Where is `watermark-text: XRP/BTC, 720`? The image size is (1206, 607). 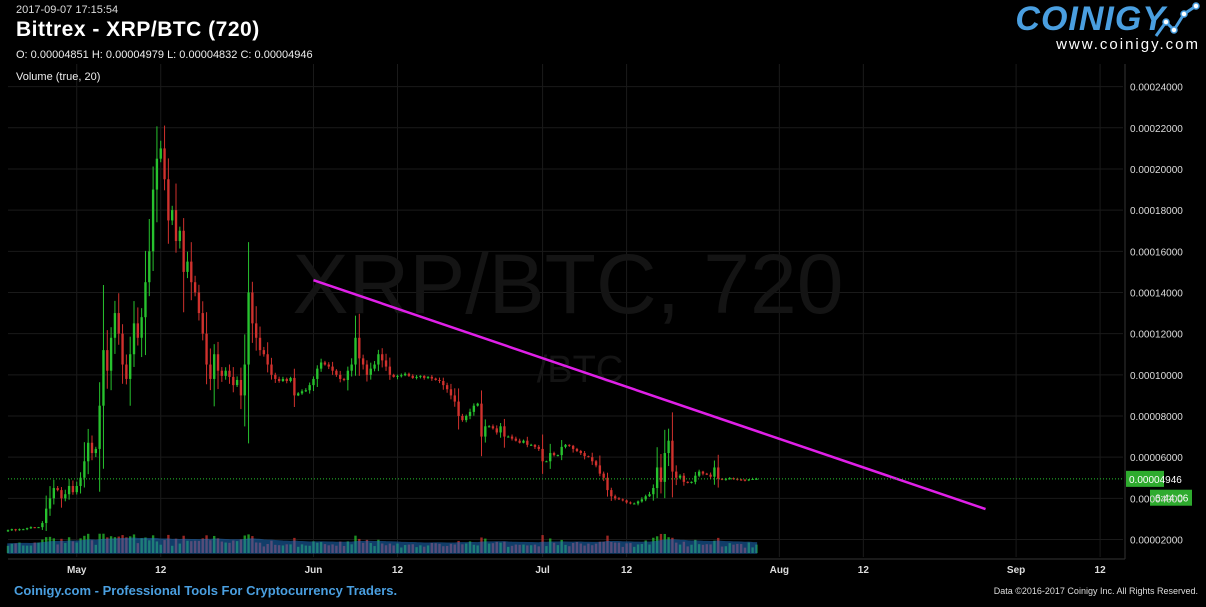
watermark-text: XRP/BTC, 720 is located at coordinates (568, 284).